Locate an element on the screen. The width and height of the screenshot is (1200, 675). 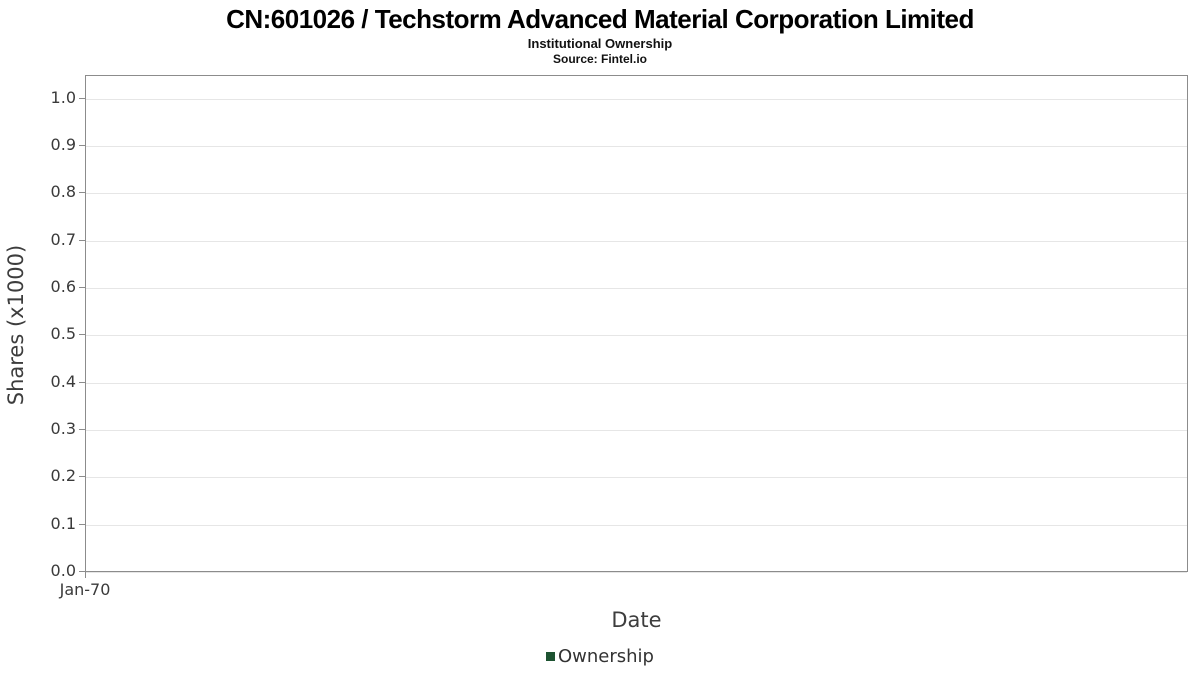
chart-source: Source: Fintel.io is located at coordinates (599, 59).